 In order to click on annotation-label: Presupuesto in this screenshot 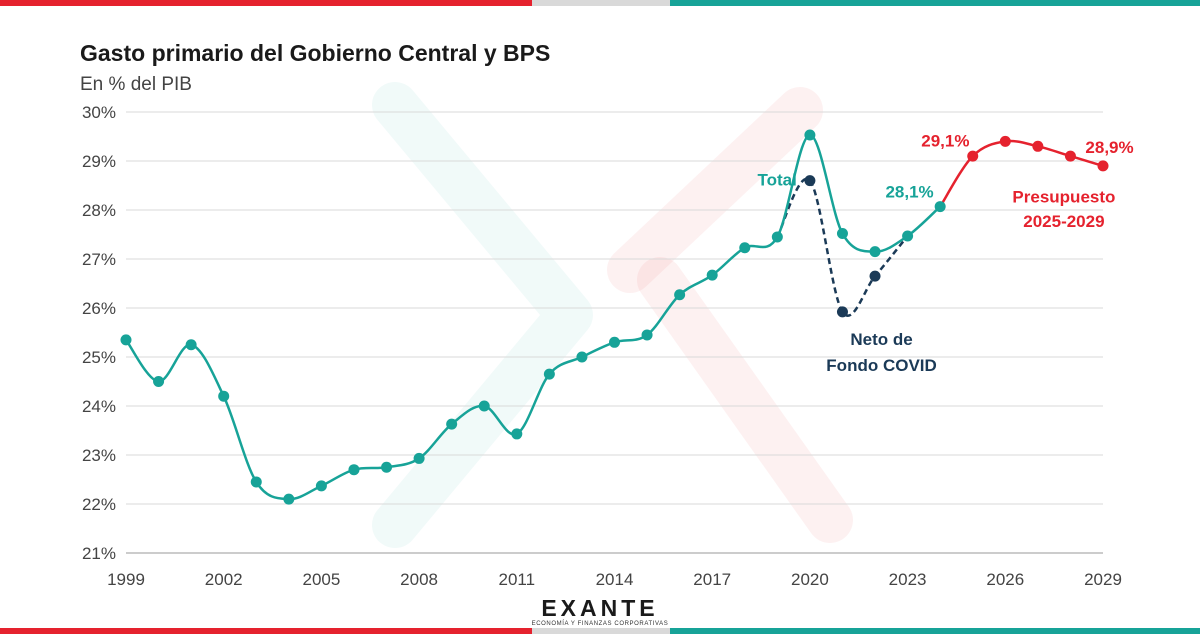, I will do `click(1063, 197)`.